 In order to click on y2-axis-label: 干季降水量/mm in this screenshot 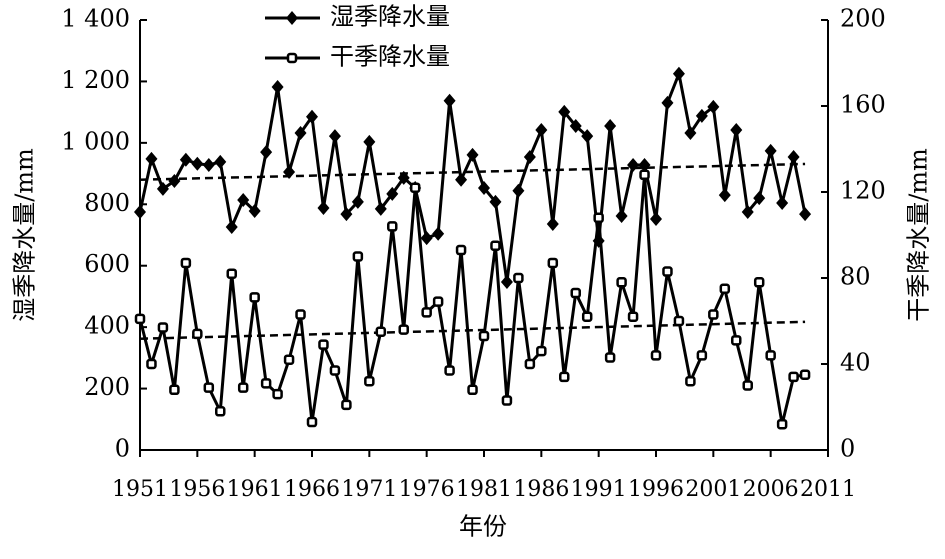, I will do `click(919, 235)`.